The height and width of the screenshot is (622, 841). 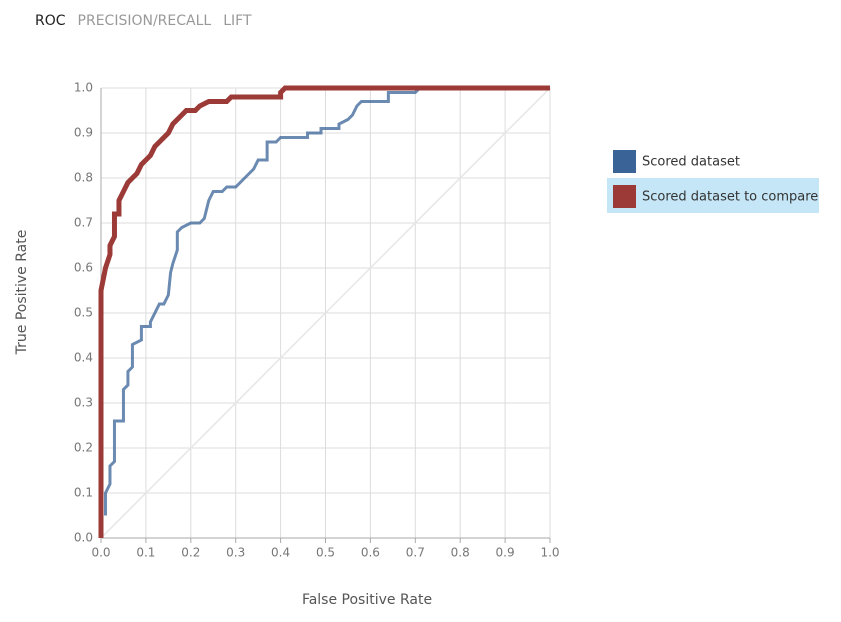 What do you see at coordinates (83, 268) in the screenshot?
I see `y-tick-label: 0.6` at bounding box center [83, 268].